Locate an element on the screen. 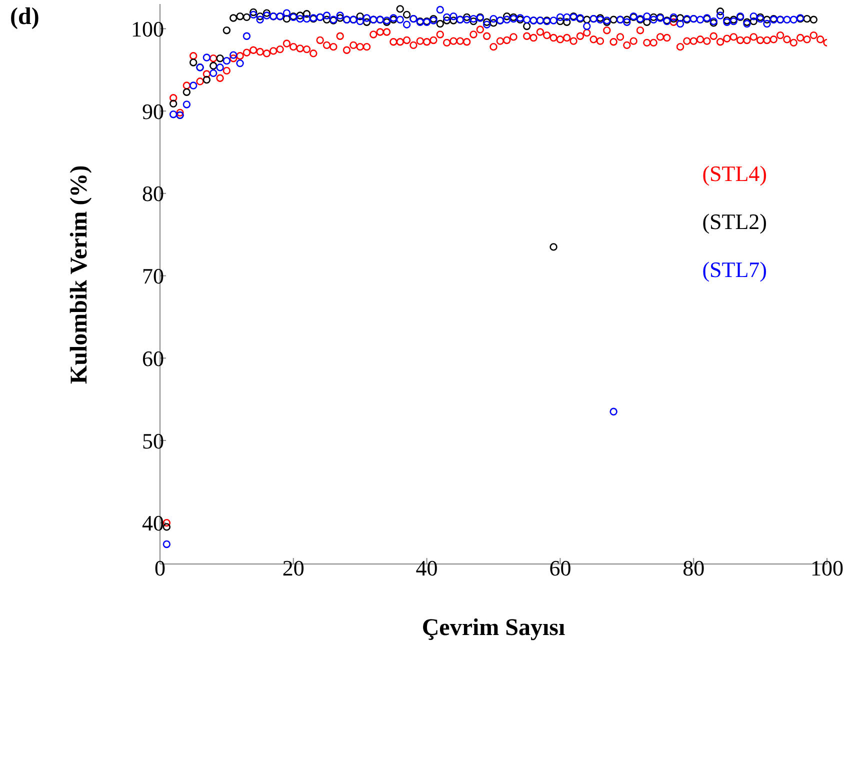 The height and width of the screenshot is (781, 855). y-tick-label: 60 is located at coordinates (153, 358).